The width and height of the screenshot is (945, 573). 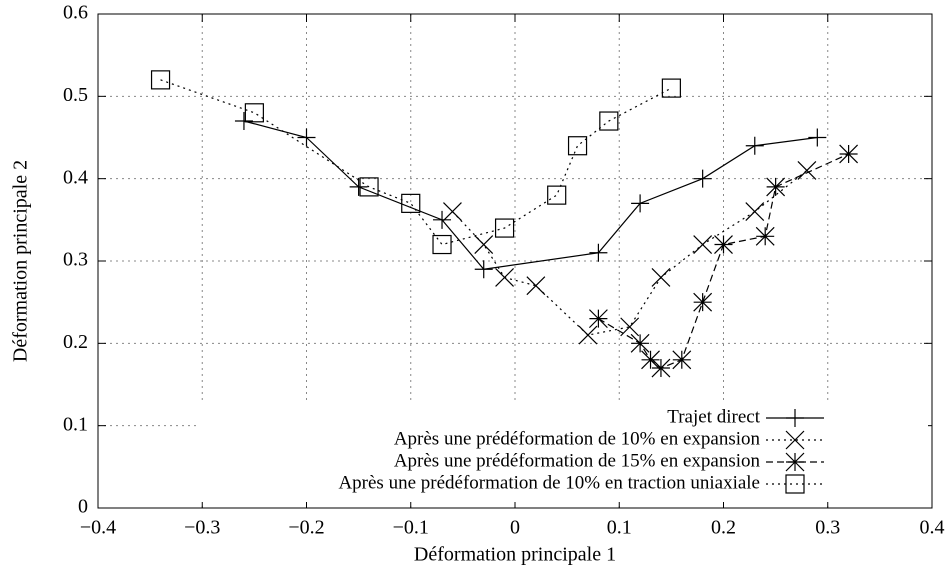 What do you see at coordinates (411, 528) in the screenshot?
I see `x-tick-label: −0.1` at bounding box center [411, 528].